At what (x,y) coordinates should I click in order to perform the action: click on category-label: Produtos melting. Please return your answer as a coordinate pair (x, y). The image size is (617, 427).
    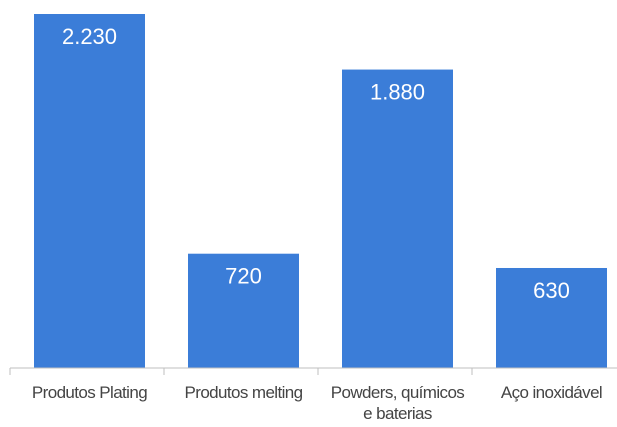
    Looking at the image, I should click on (244, 392).